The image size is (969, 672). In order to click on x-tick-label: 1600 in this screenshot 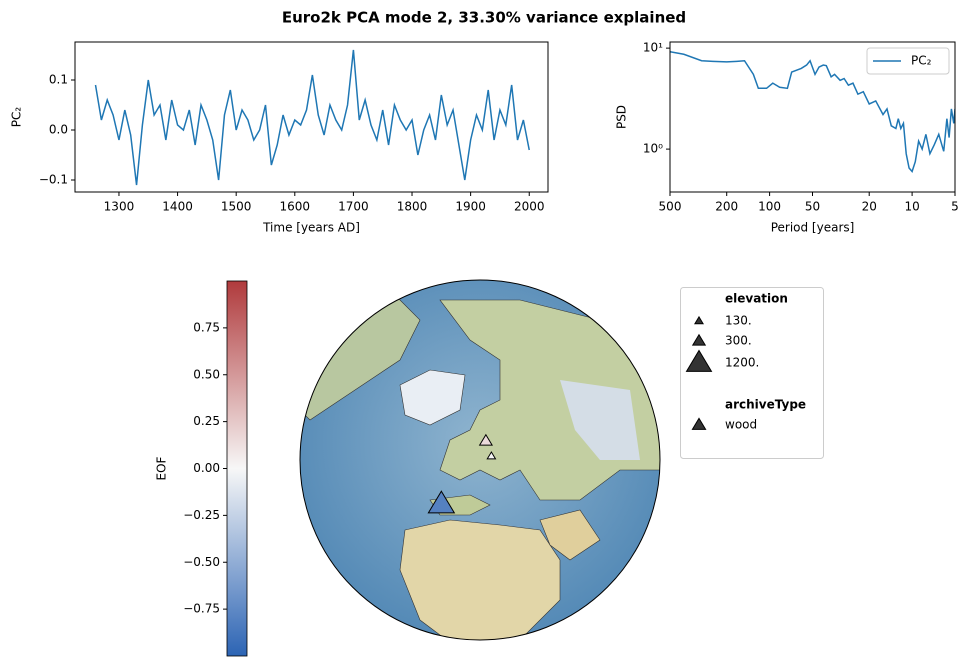, I will do `click(295, 207)`.